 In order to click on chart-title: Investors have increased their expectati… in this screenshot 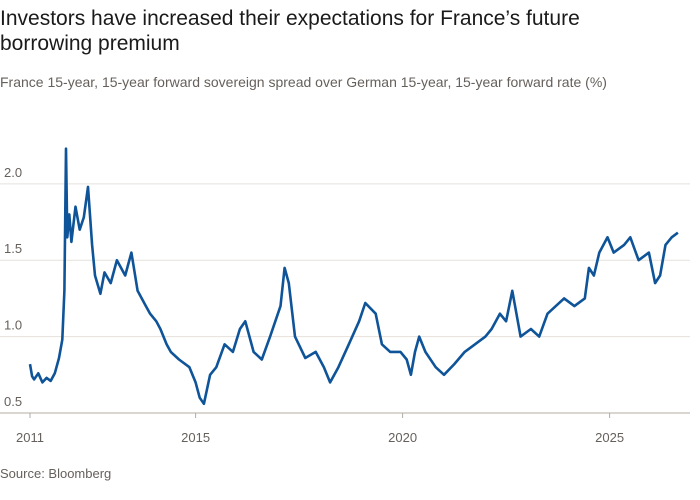, I will do `click(290, 31)`.